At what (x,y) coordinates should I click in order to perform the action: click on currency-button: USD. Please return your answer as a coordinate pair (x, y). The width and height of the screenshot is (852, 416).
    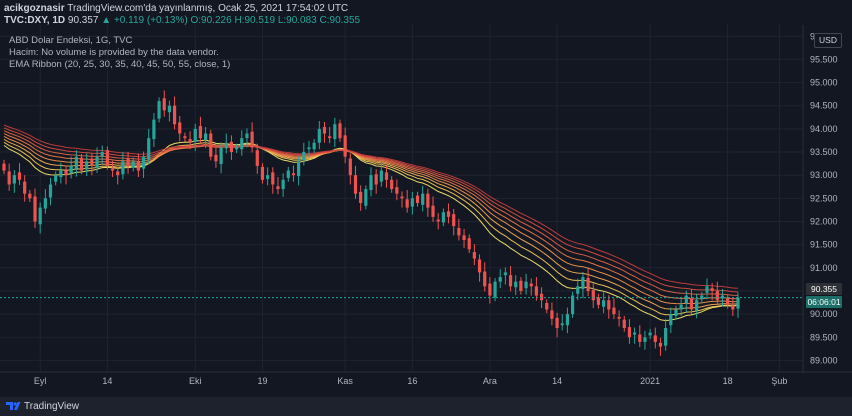
    Looking at the image, I should click on (828, 40).